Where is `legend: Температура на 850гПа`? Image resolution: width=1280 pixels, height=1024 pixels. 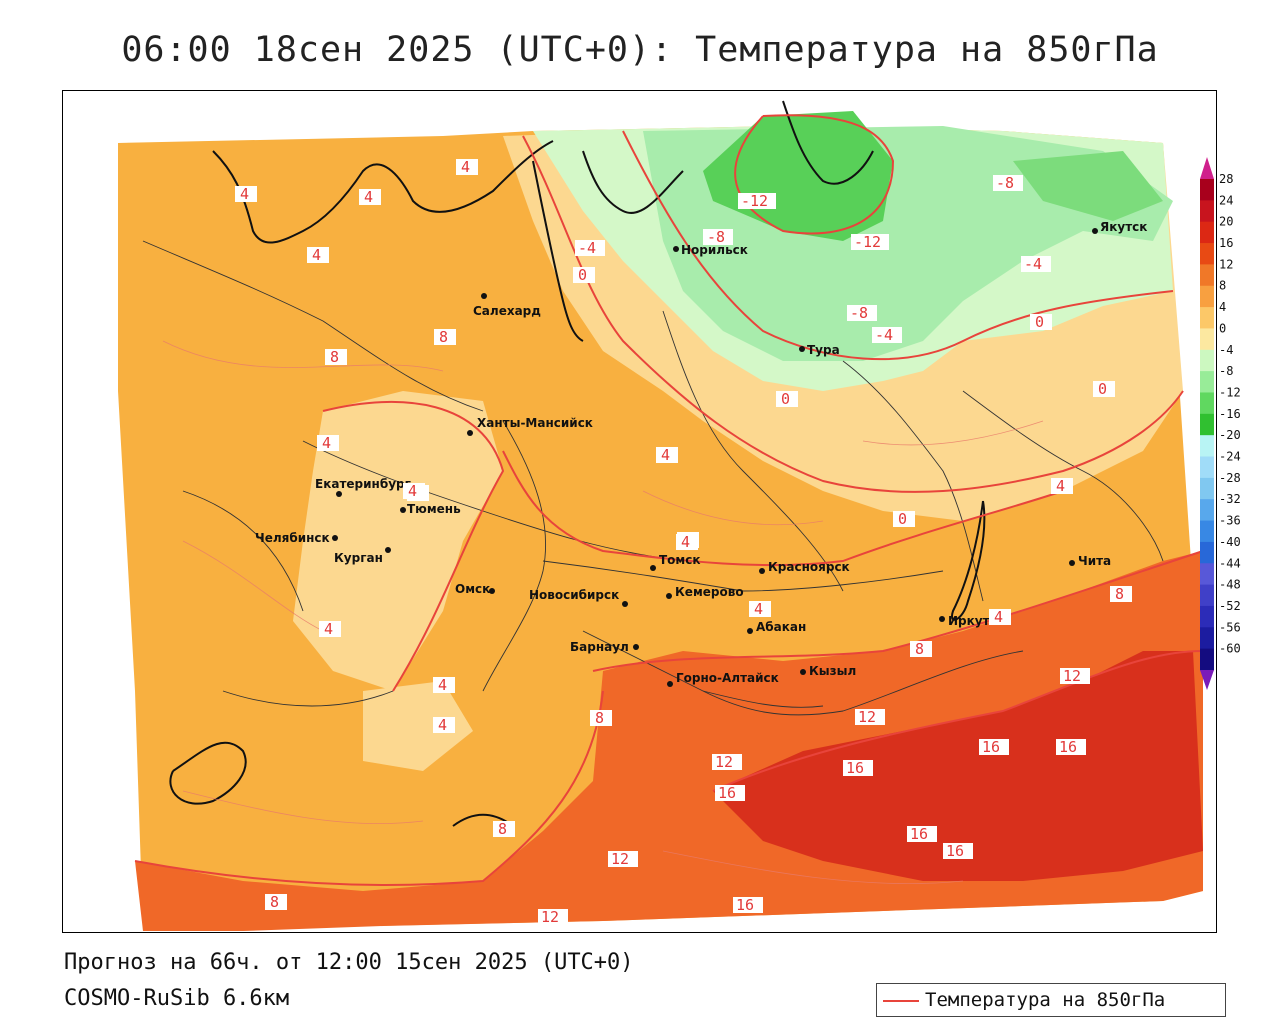
legend: Температура на 850гПа is located at coordinates (1051, 1000).